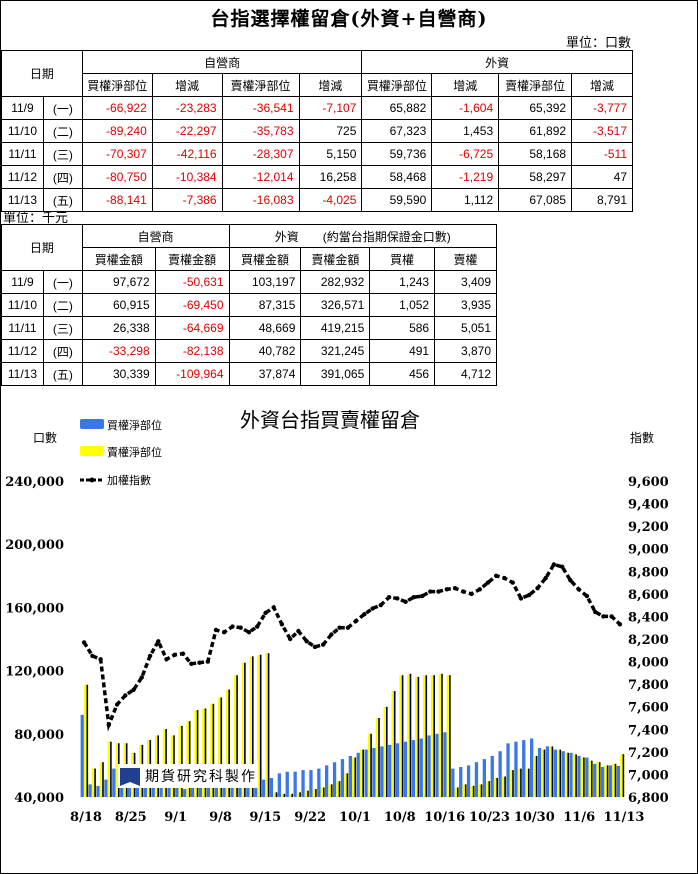 This screenshot has width=698, height=874. I want to click on y-tick-label: 80,000, so click(39, 735).